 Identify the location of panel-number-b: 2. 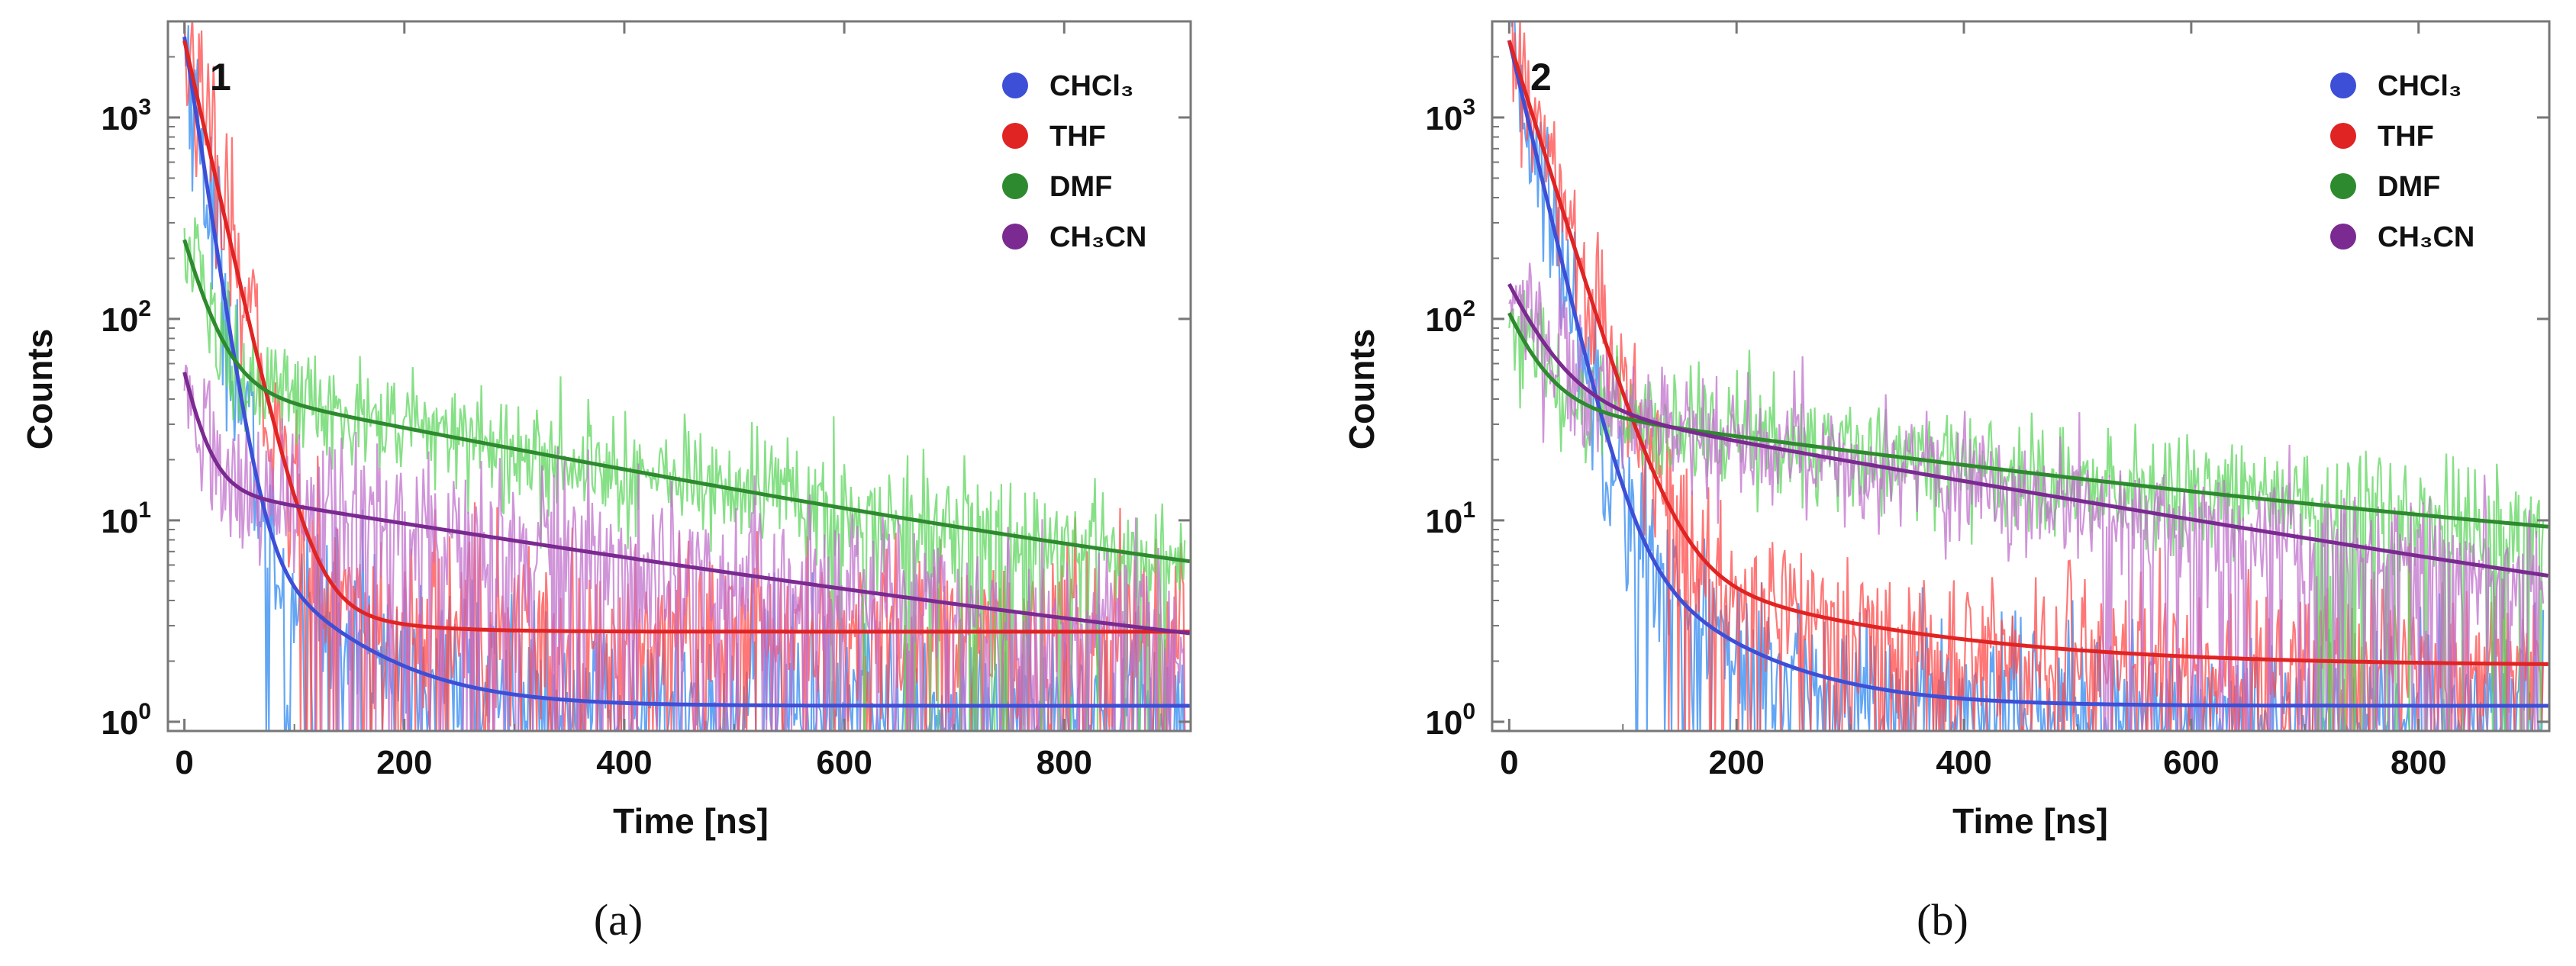
(1541, 77).